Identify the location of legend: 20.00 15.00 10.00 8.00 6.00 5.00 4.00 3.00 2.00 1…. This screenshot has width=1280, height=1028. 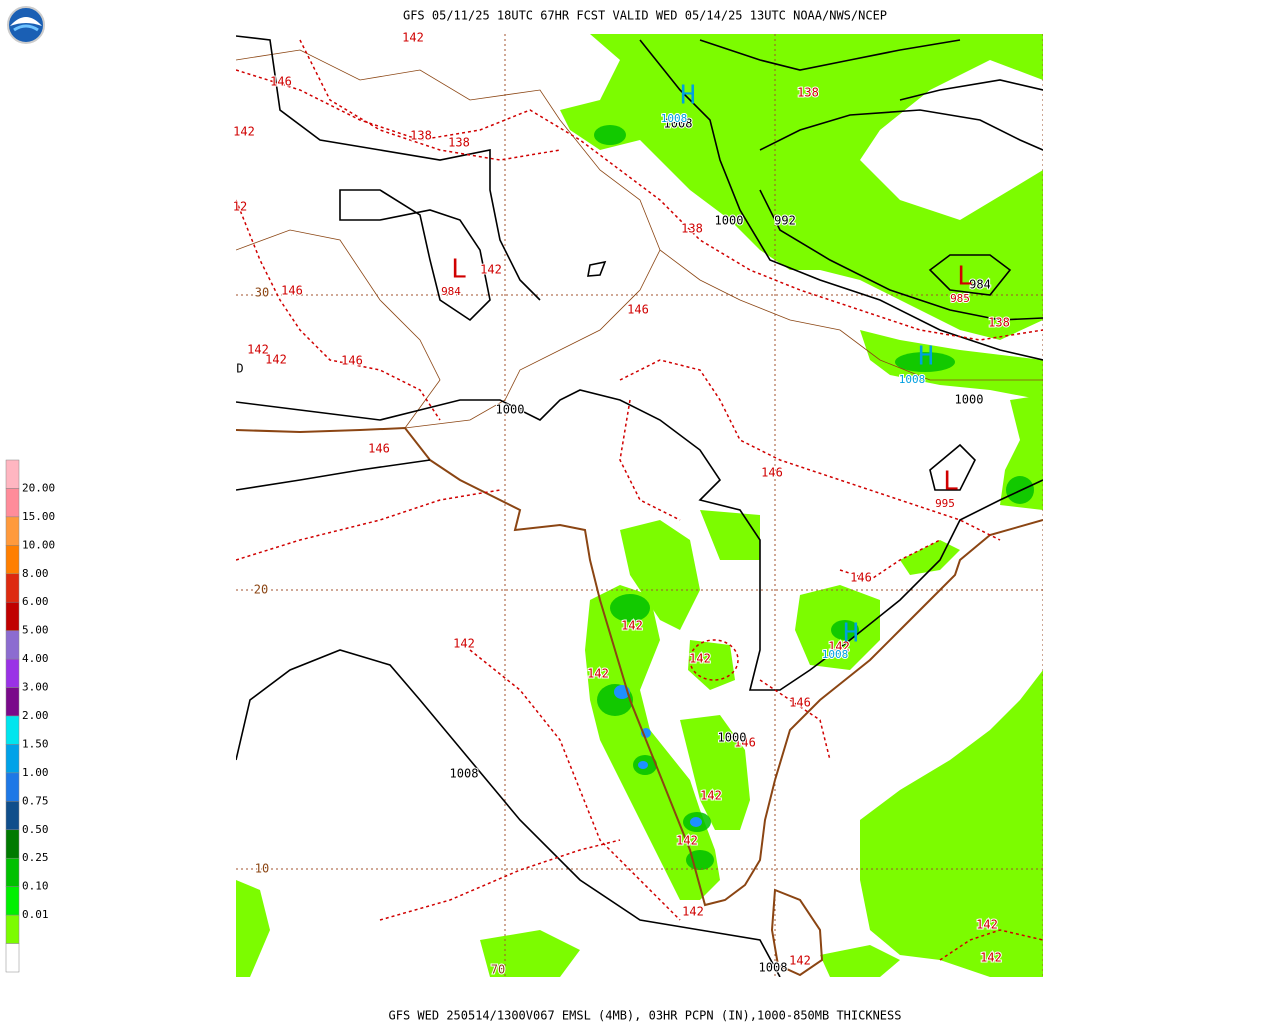
(30, 716).